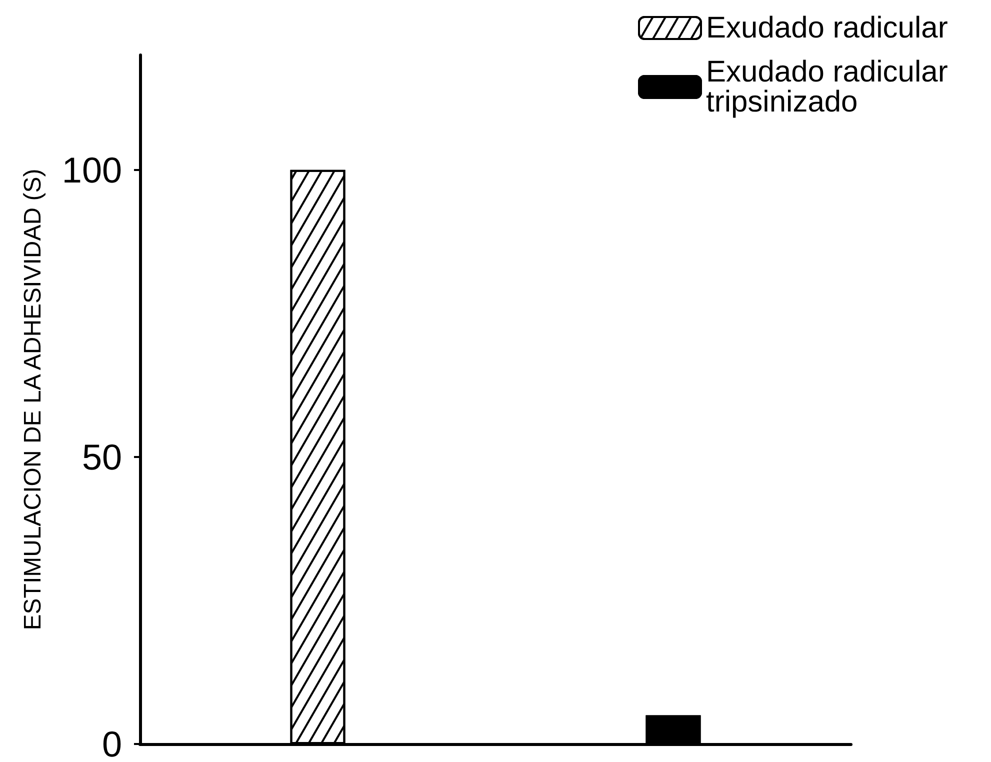 This screenshot has height=762, width=991. What do you see at coordinates (33, 399) in the screenshot?
I see `y-axis-title: ESTIMULACION DE LA ADHESIVIDAD (S)` at bounding box center [33, 399].